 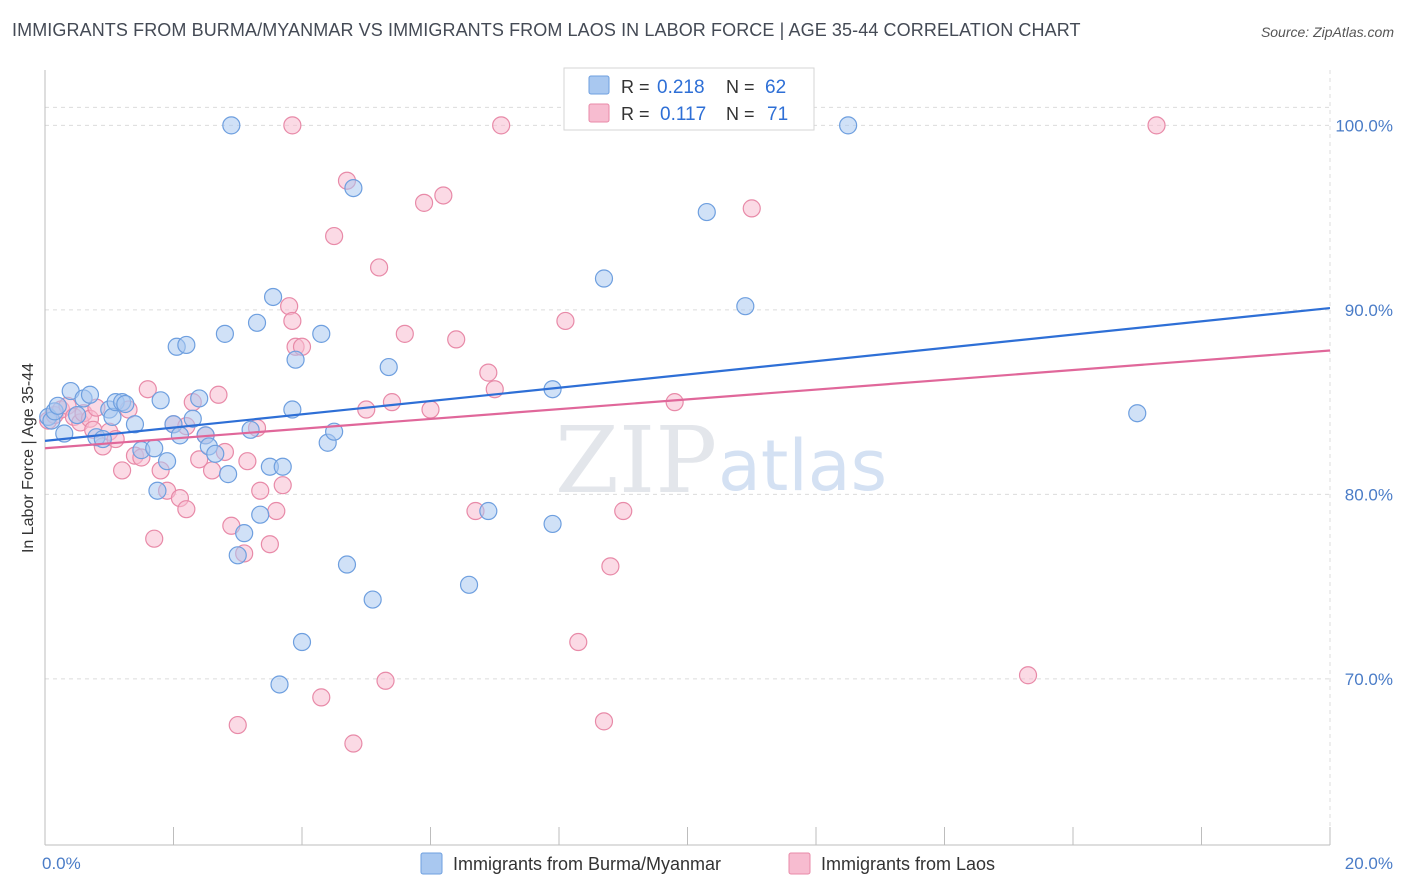 I want to click on bottom-legend-label-pink: Immigrants from Laos, so click(x=908, y=864).